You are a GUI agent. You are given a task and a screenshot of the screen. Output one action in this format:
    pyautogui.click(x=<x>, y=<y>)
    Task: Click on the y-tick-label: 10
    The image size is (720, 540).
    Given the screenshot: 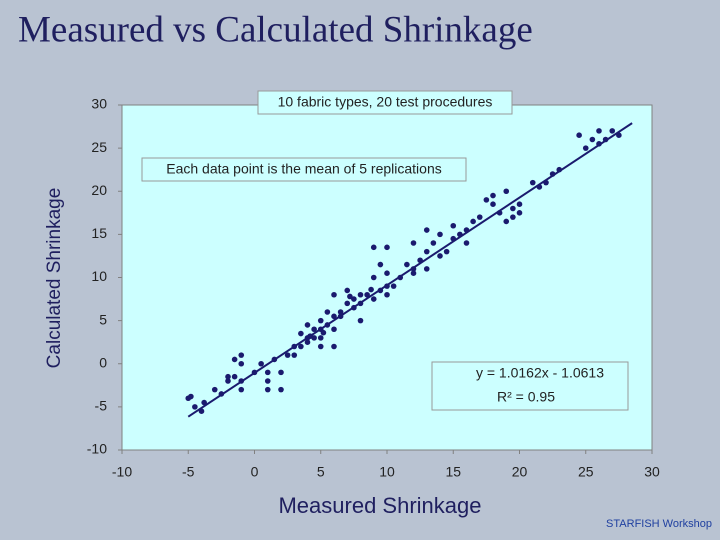 What is the action you would take?
    pyautogui.click(x=99, y=276)
    